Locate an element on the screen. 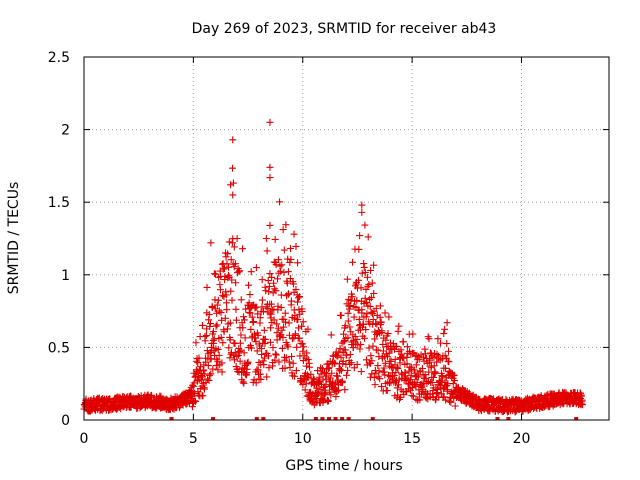 This screenshot has width=640, height=480. zero-marker is located at coordinates (342, 418).